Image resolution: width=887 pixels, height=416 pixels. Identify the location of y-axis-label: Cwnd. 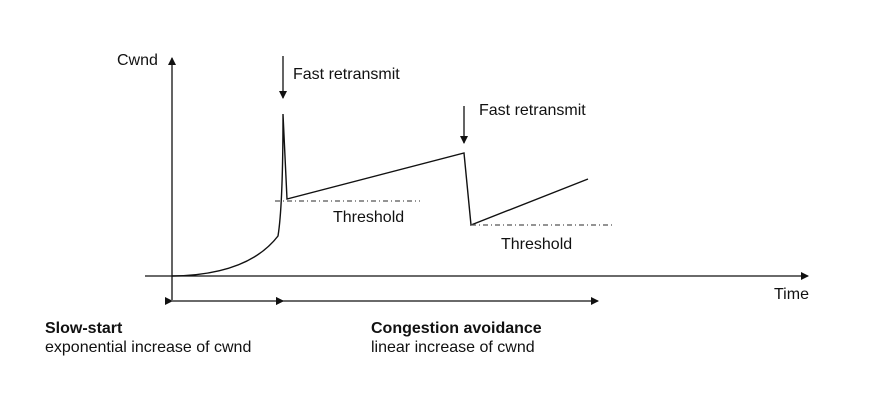
(137, 60).